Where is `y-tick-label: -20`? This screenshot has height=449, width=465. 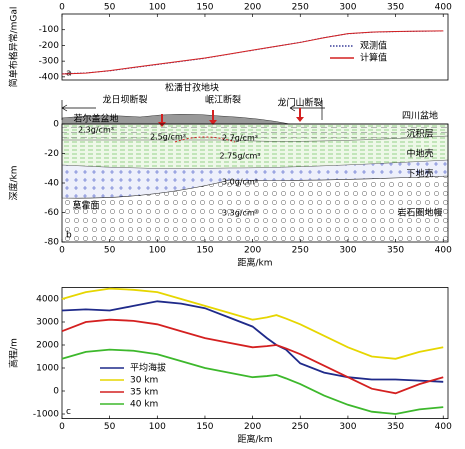
y-tick-label: -20 is located at coordinates (51, 154).